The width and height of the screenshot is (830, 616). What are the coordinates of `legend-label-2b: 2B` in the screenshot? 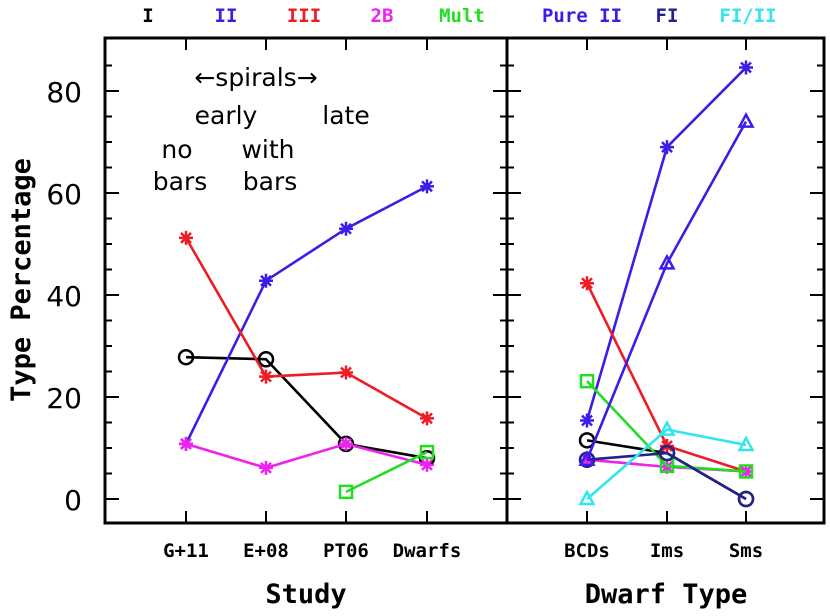 It's located at (382, 16).